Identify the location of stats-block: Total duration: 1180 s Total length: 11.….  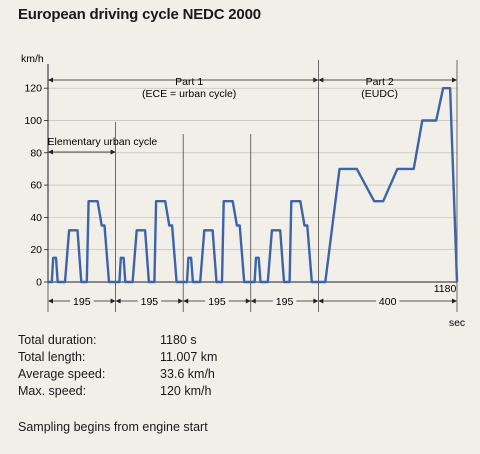
(117, 366).